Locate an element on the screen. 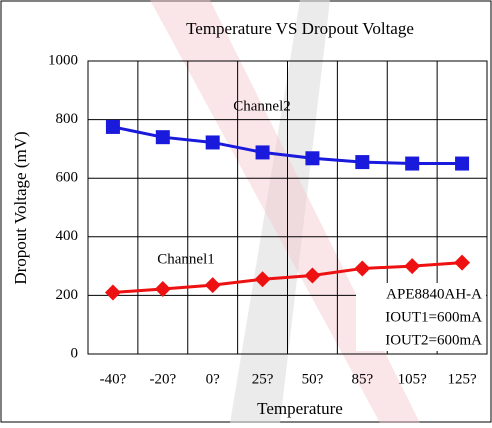 This screenshot has width=492, height=428. annotation: IOUT1=600mA is located at coordinates (433, 317).